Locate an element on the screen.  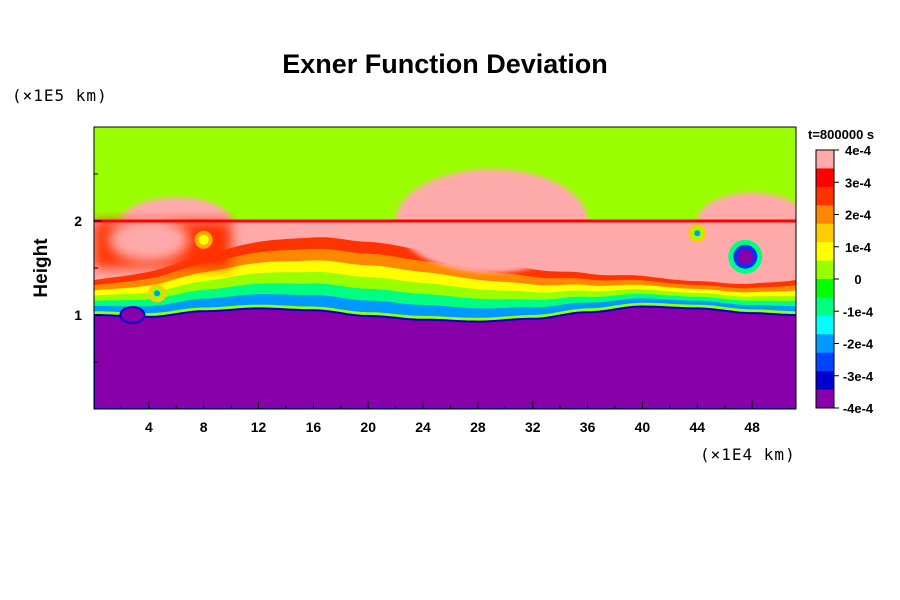
chart-title: Exner Function Deviation is located at coordinates (445, 64).